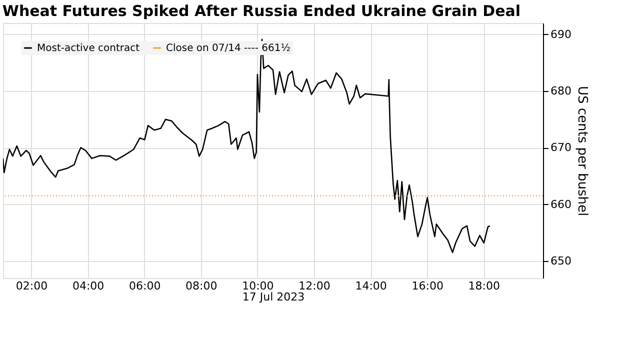 The image size is (638, 341). Describe the element at coordinates (561, 34) in the screenshot. I see `y-tick-label: 690` at that location.